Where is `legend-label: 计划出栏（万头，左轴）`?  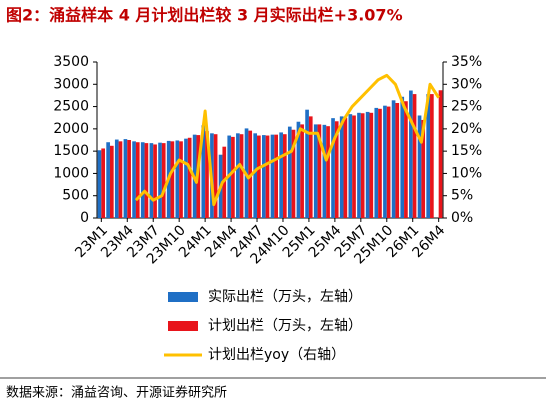 legend-label: 计划出栏（万头，左轴） is located at coordinates (285, 326).